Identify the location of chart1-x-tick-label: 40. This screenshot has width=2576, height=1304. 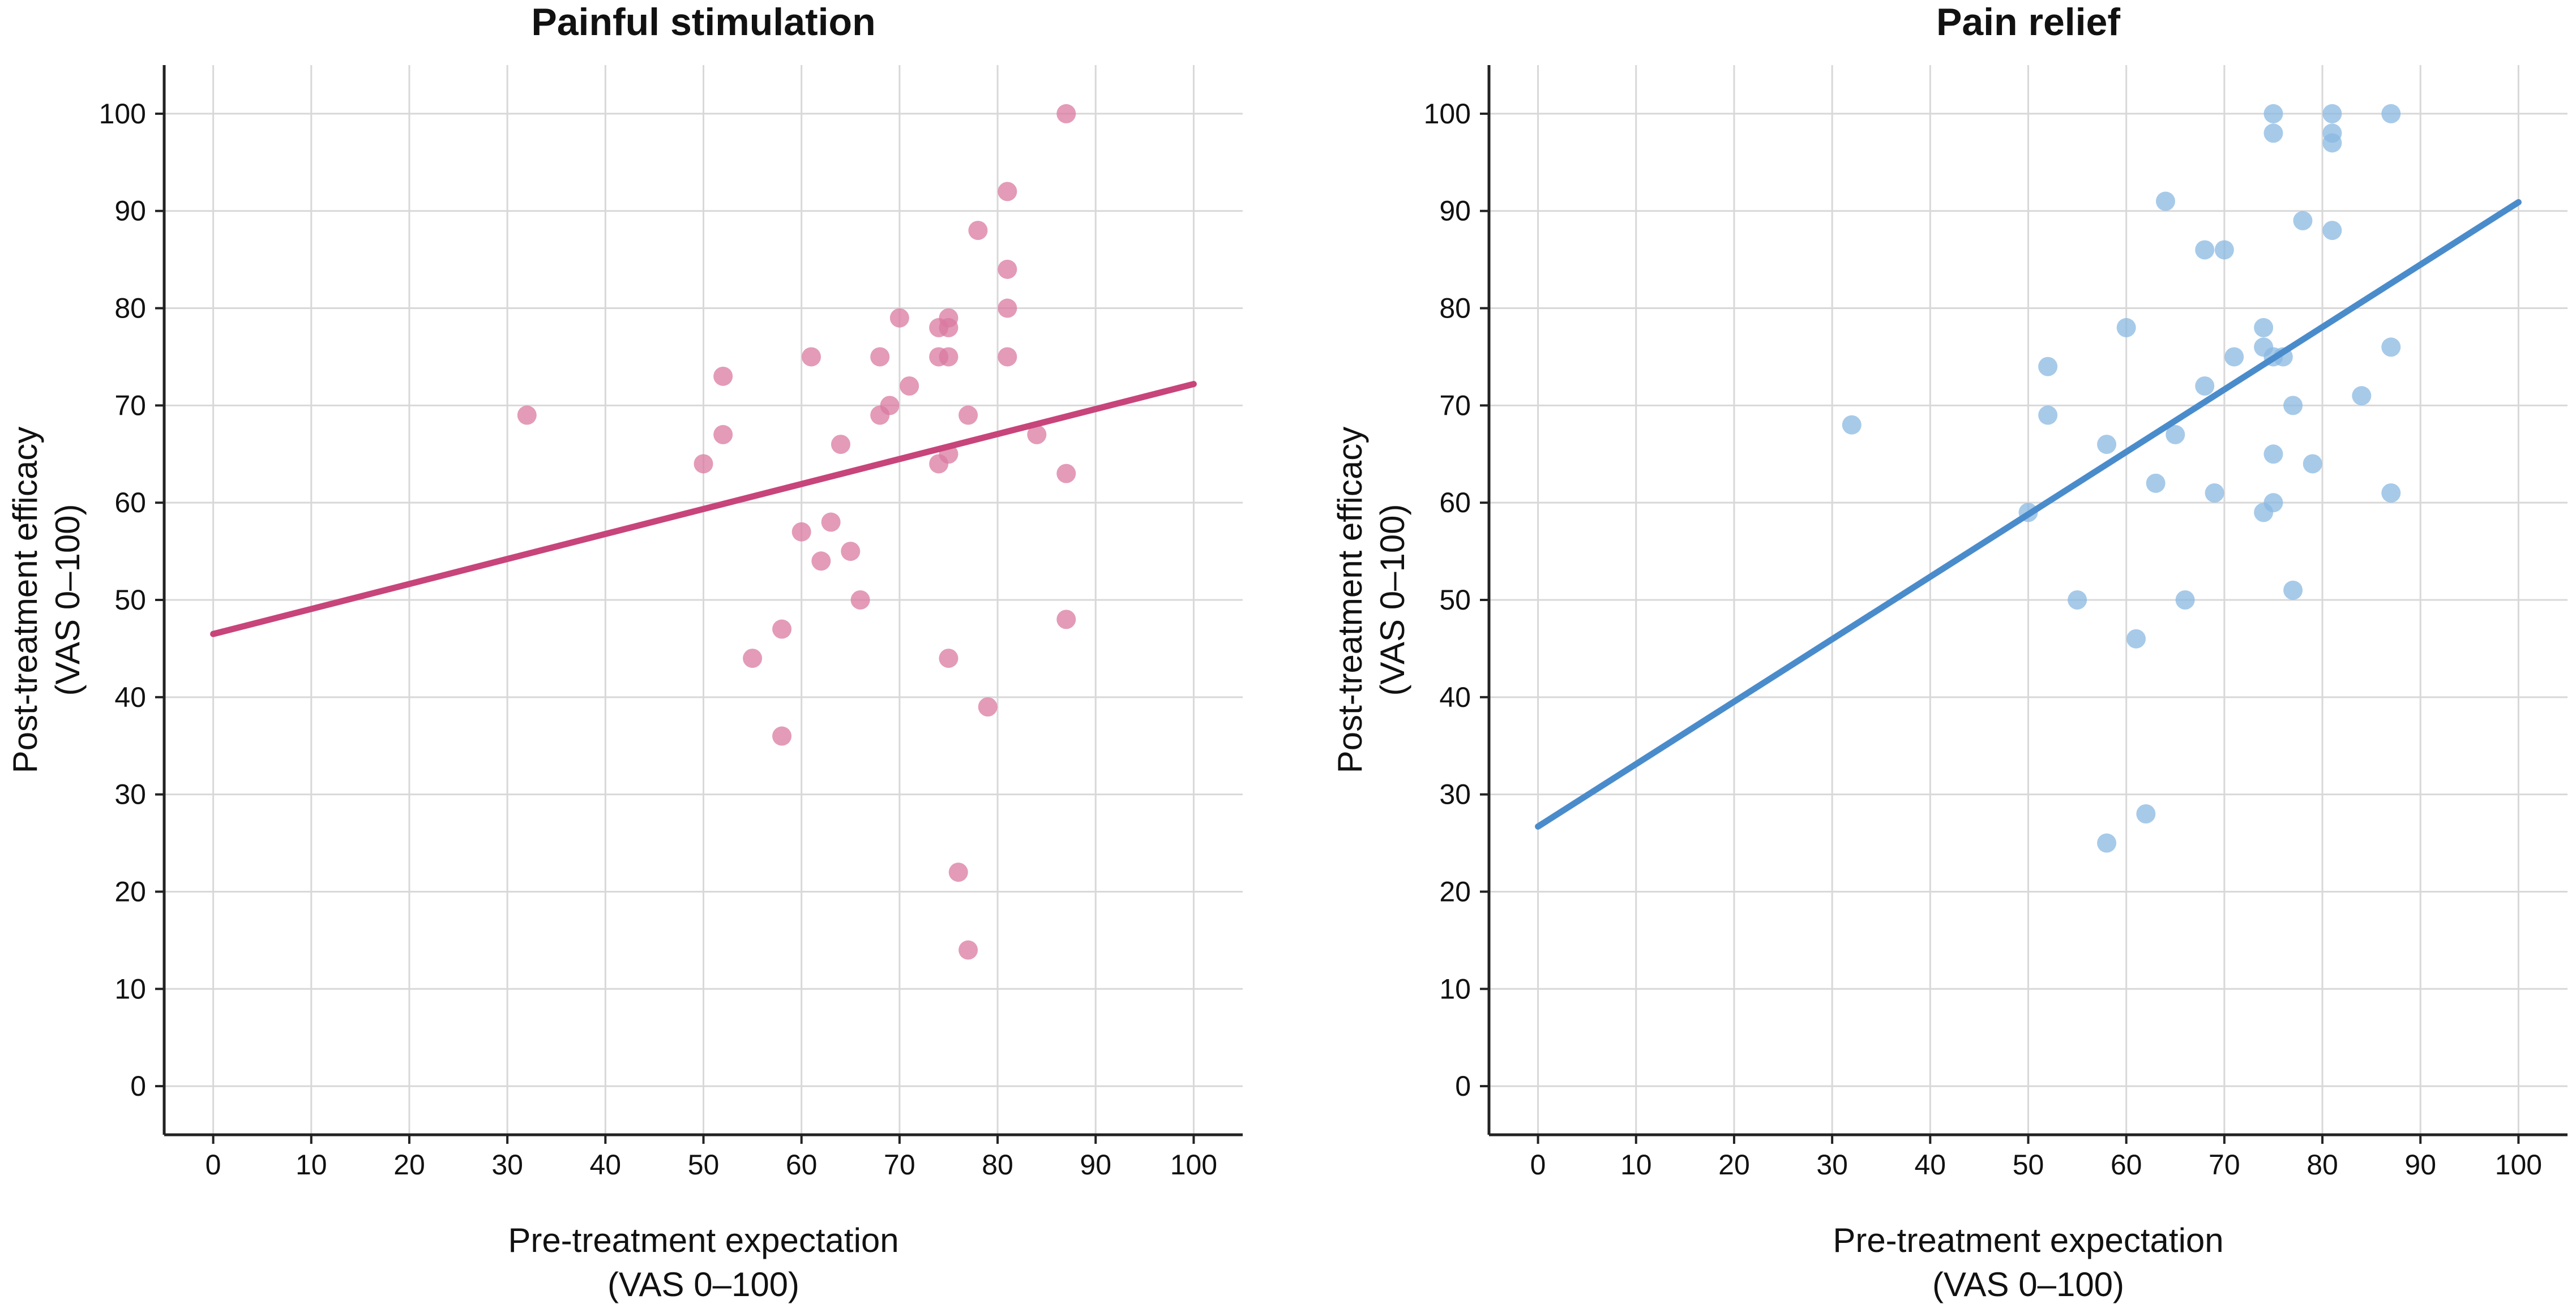
(606, 1165).